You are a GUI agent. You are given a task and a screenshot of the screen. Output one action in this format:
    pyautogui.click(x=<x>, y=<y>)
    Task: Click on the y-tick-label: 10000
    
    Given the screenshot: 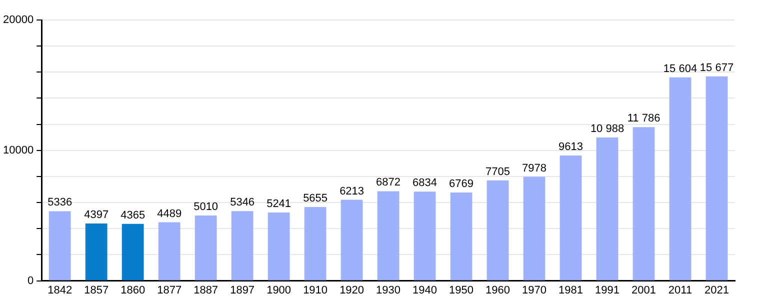 What is the action you would take?
    pyautogui.click(x=18, y=150)
    